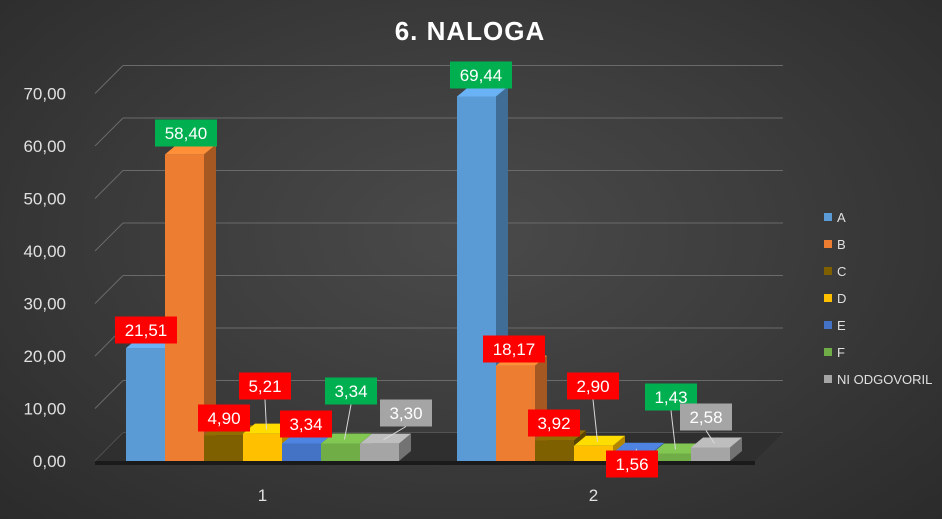  I want to click on y-tick-label: 10,00, so click(44, 409).